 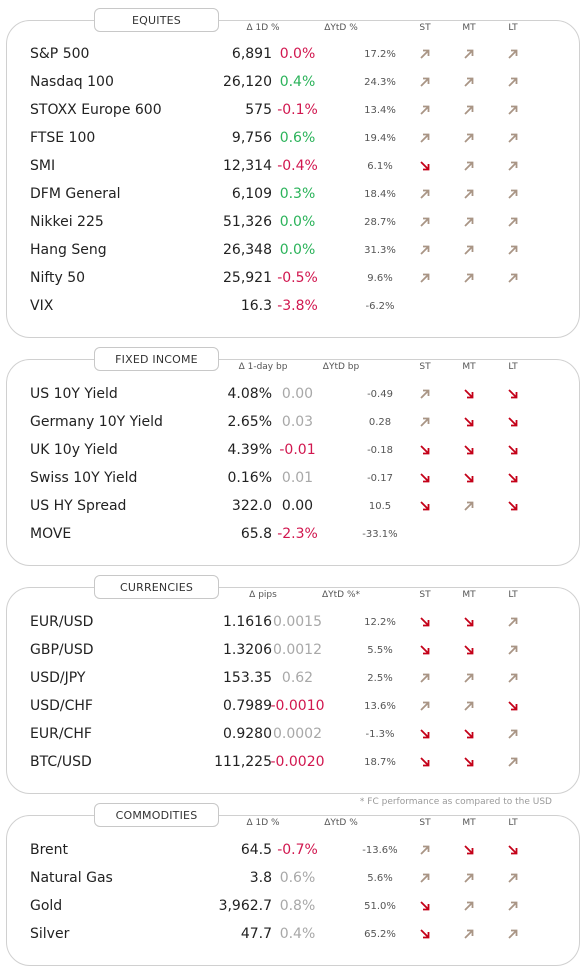 What do you see at coordinates (46, 906) in the screenshot?
I see `instrument-name: Gold` at bounding box center [46, 906].